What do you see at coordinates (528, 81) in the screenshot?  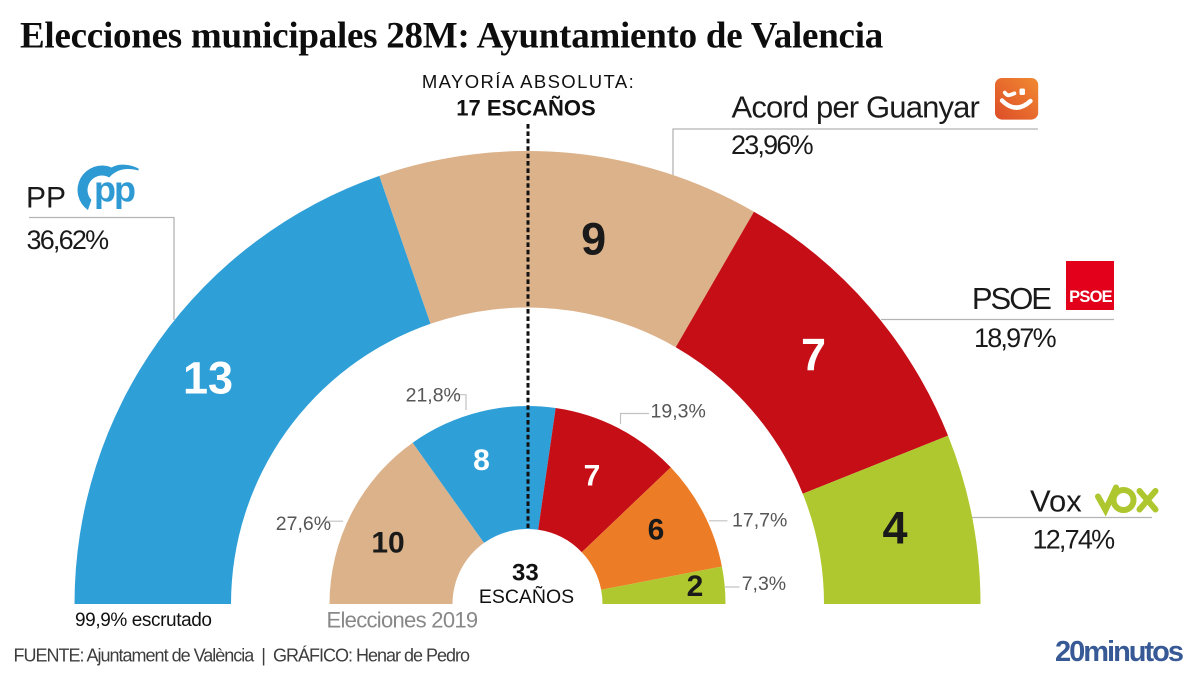 I see `svg-text: MAYORÍA ABSOLUTA:` at bounding box center [528, 81].